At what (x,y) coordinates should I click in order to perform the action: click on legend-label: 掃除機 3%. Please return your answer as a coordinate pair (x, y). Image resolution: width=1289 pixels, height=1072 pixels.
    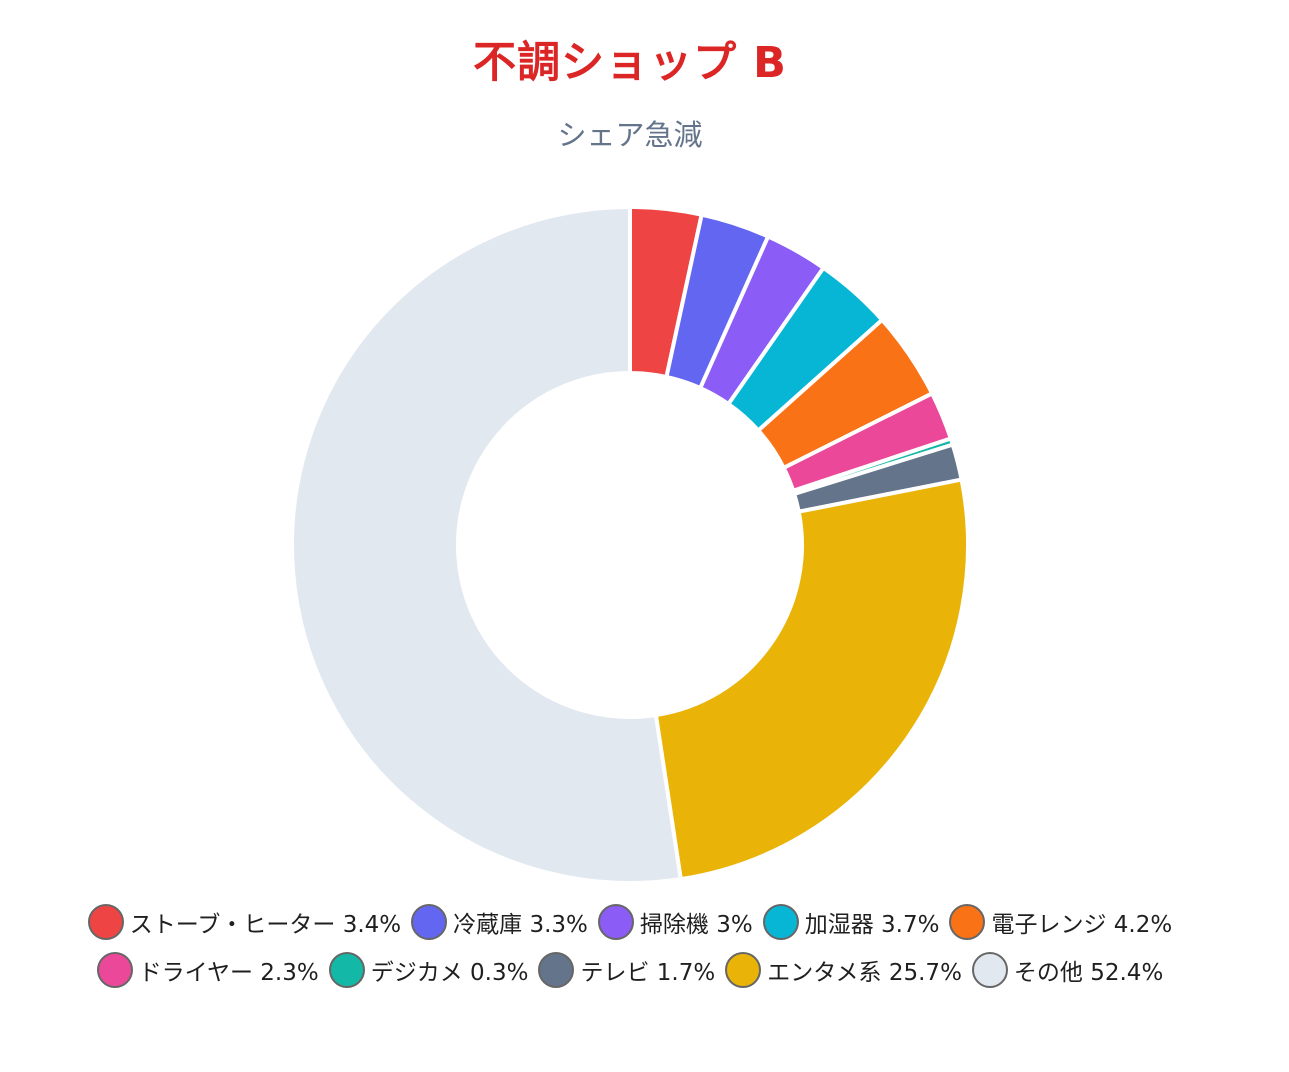
    Looking at the image, I should click on (696, 925).